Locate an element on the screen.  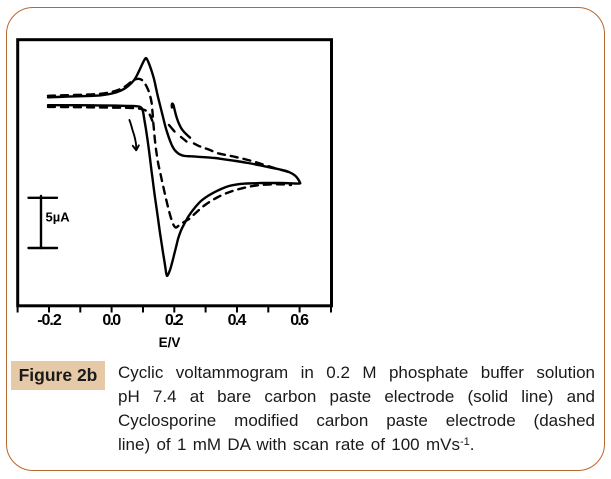
svg-text: 0.6 is located at coordinates (299, 320).